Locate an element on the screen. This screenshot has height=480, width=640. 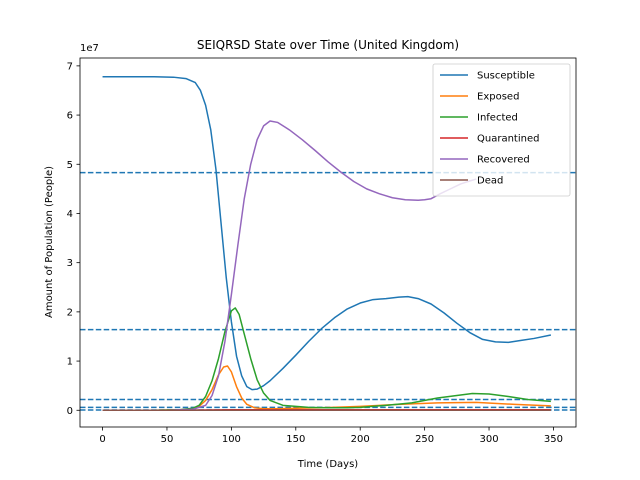
legend-label-infected: Infected is located at coordinates (497, 118).